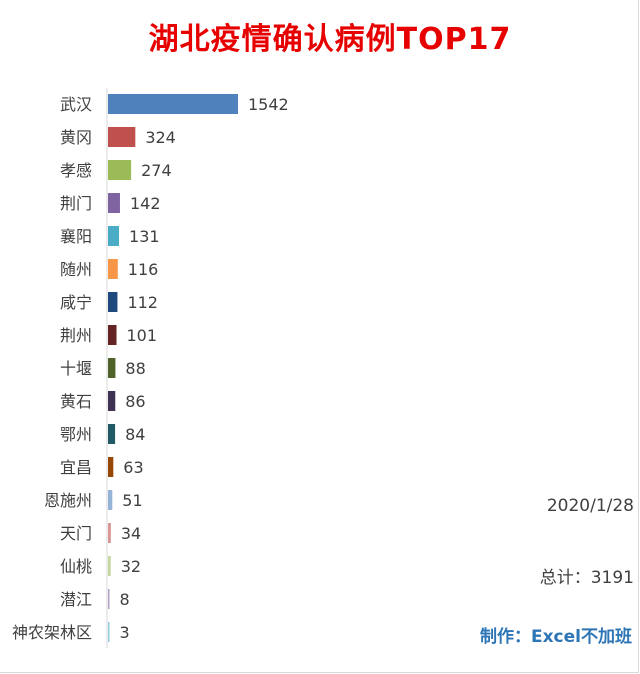  I want to click on value-label: 101, so click(142, 335).